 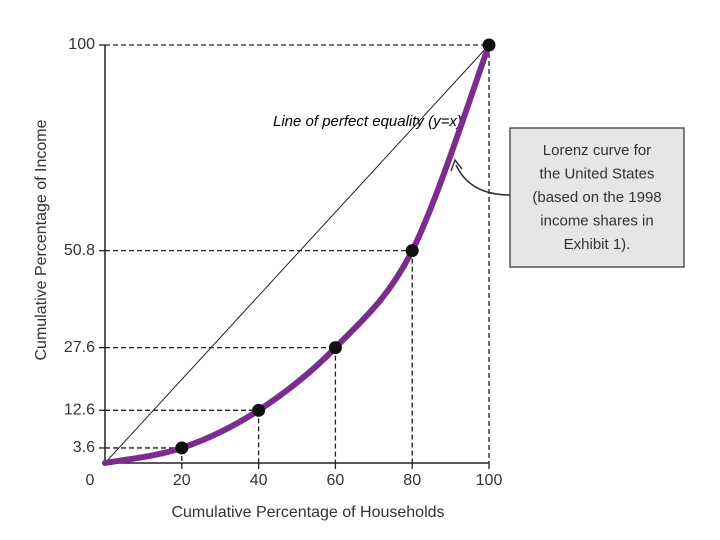 What do you see at coordinates (412, 480) in the screenshot?
I see `x-tick-label: 80` at bounding box center [412, 480].